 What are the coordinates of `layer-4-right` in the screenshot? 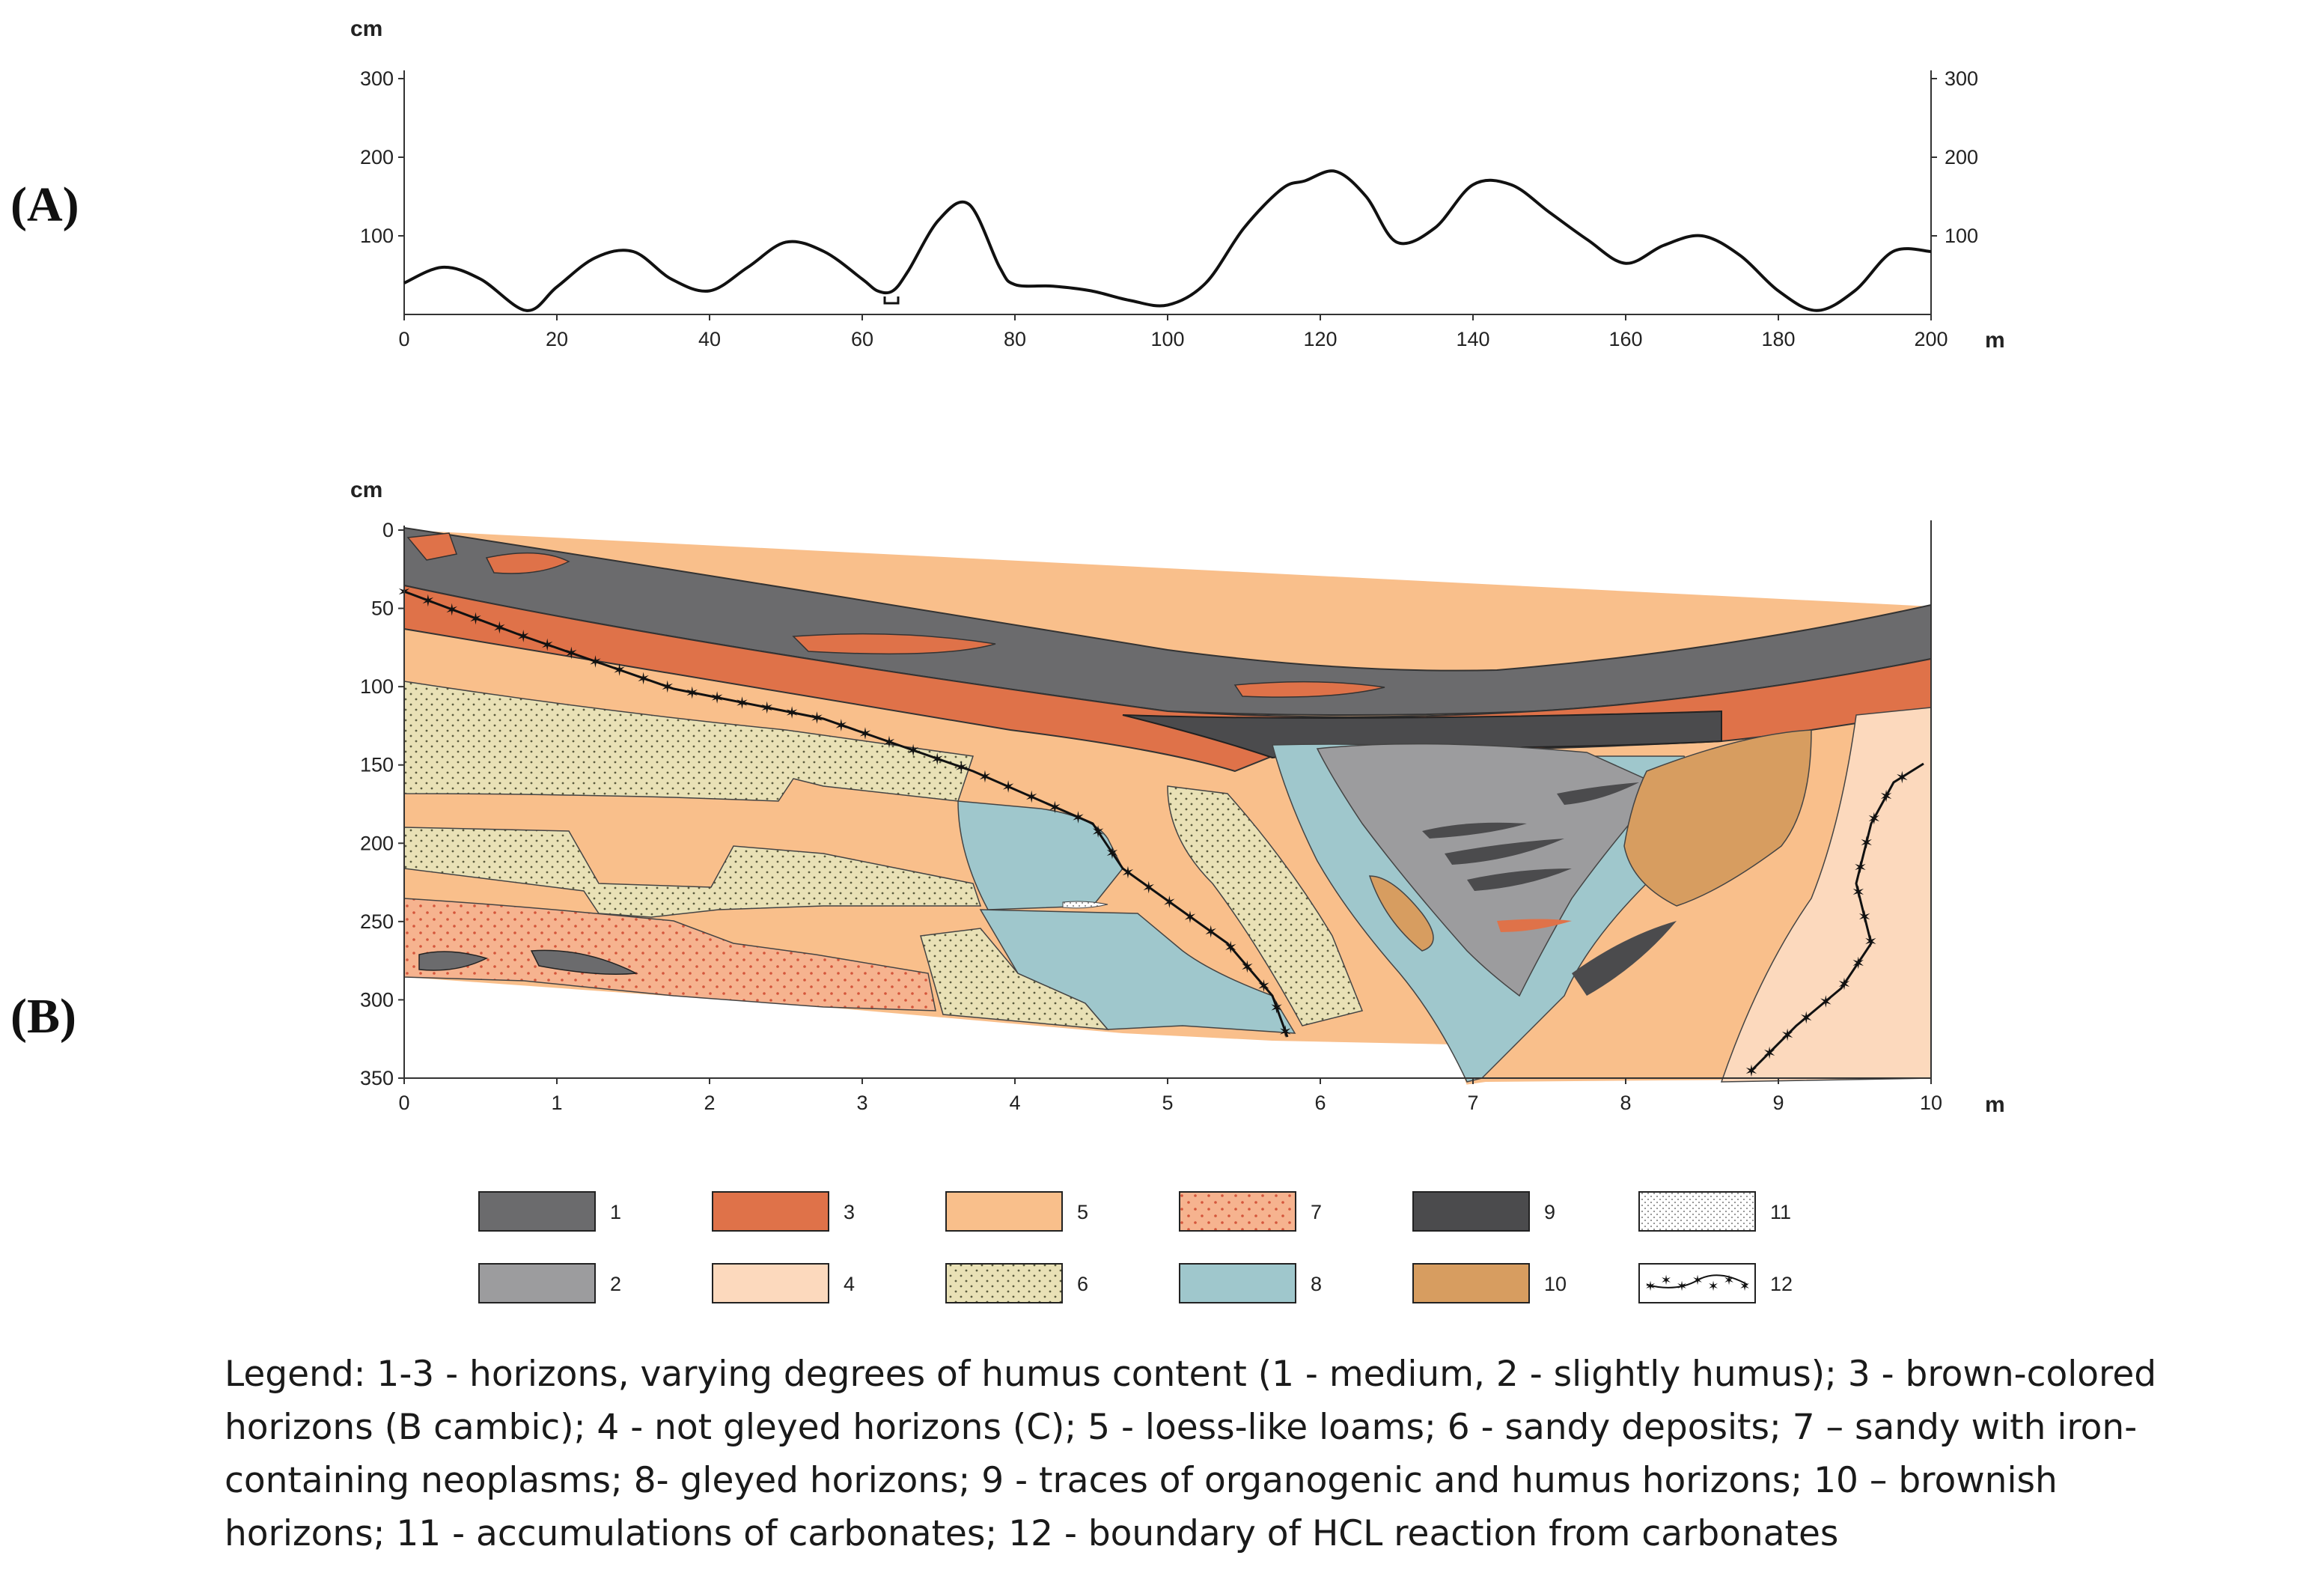 It's located at (1826, 895).